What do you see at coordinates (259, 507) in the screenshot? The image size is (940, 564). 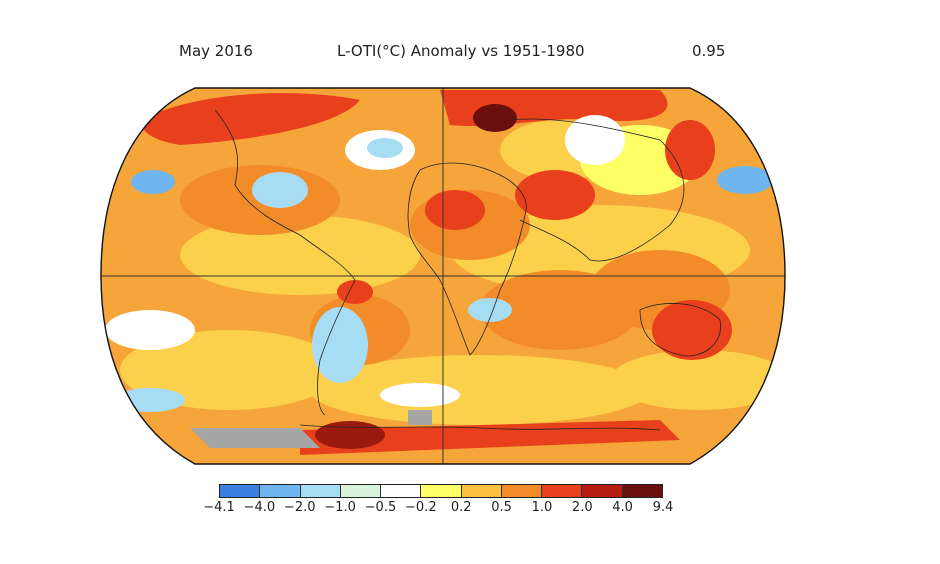 I see `colorbar-tick-label: −4.0` at bounding box center [259, 507].